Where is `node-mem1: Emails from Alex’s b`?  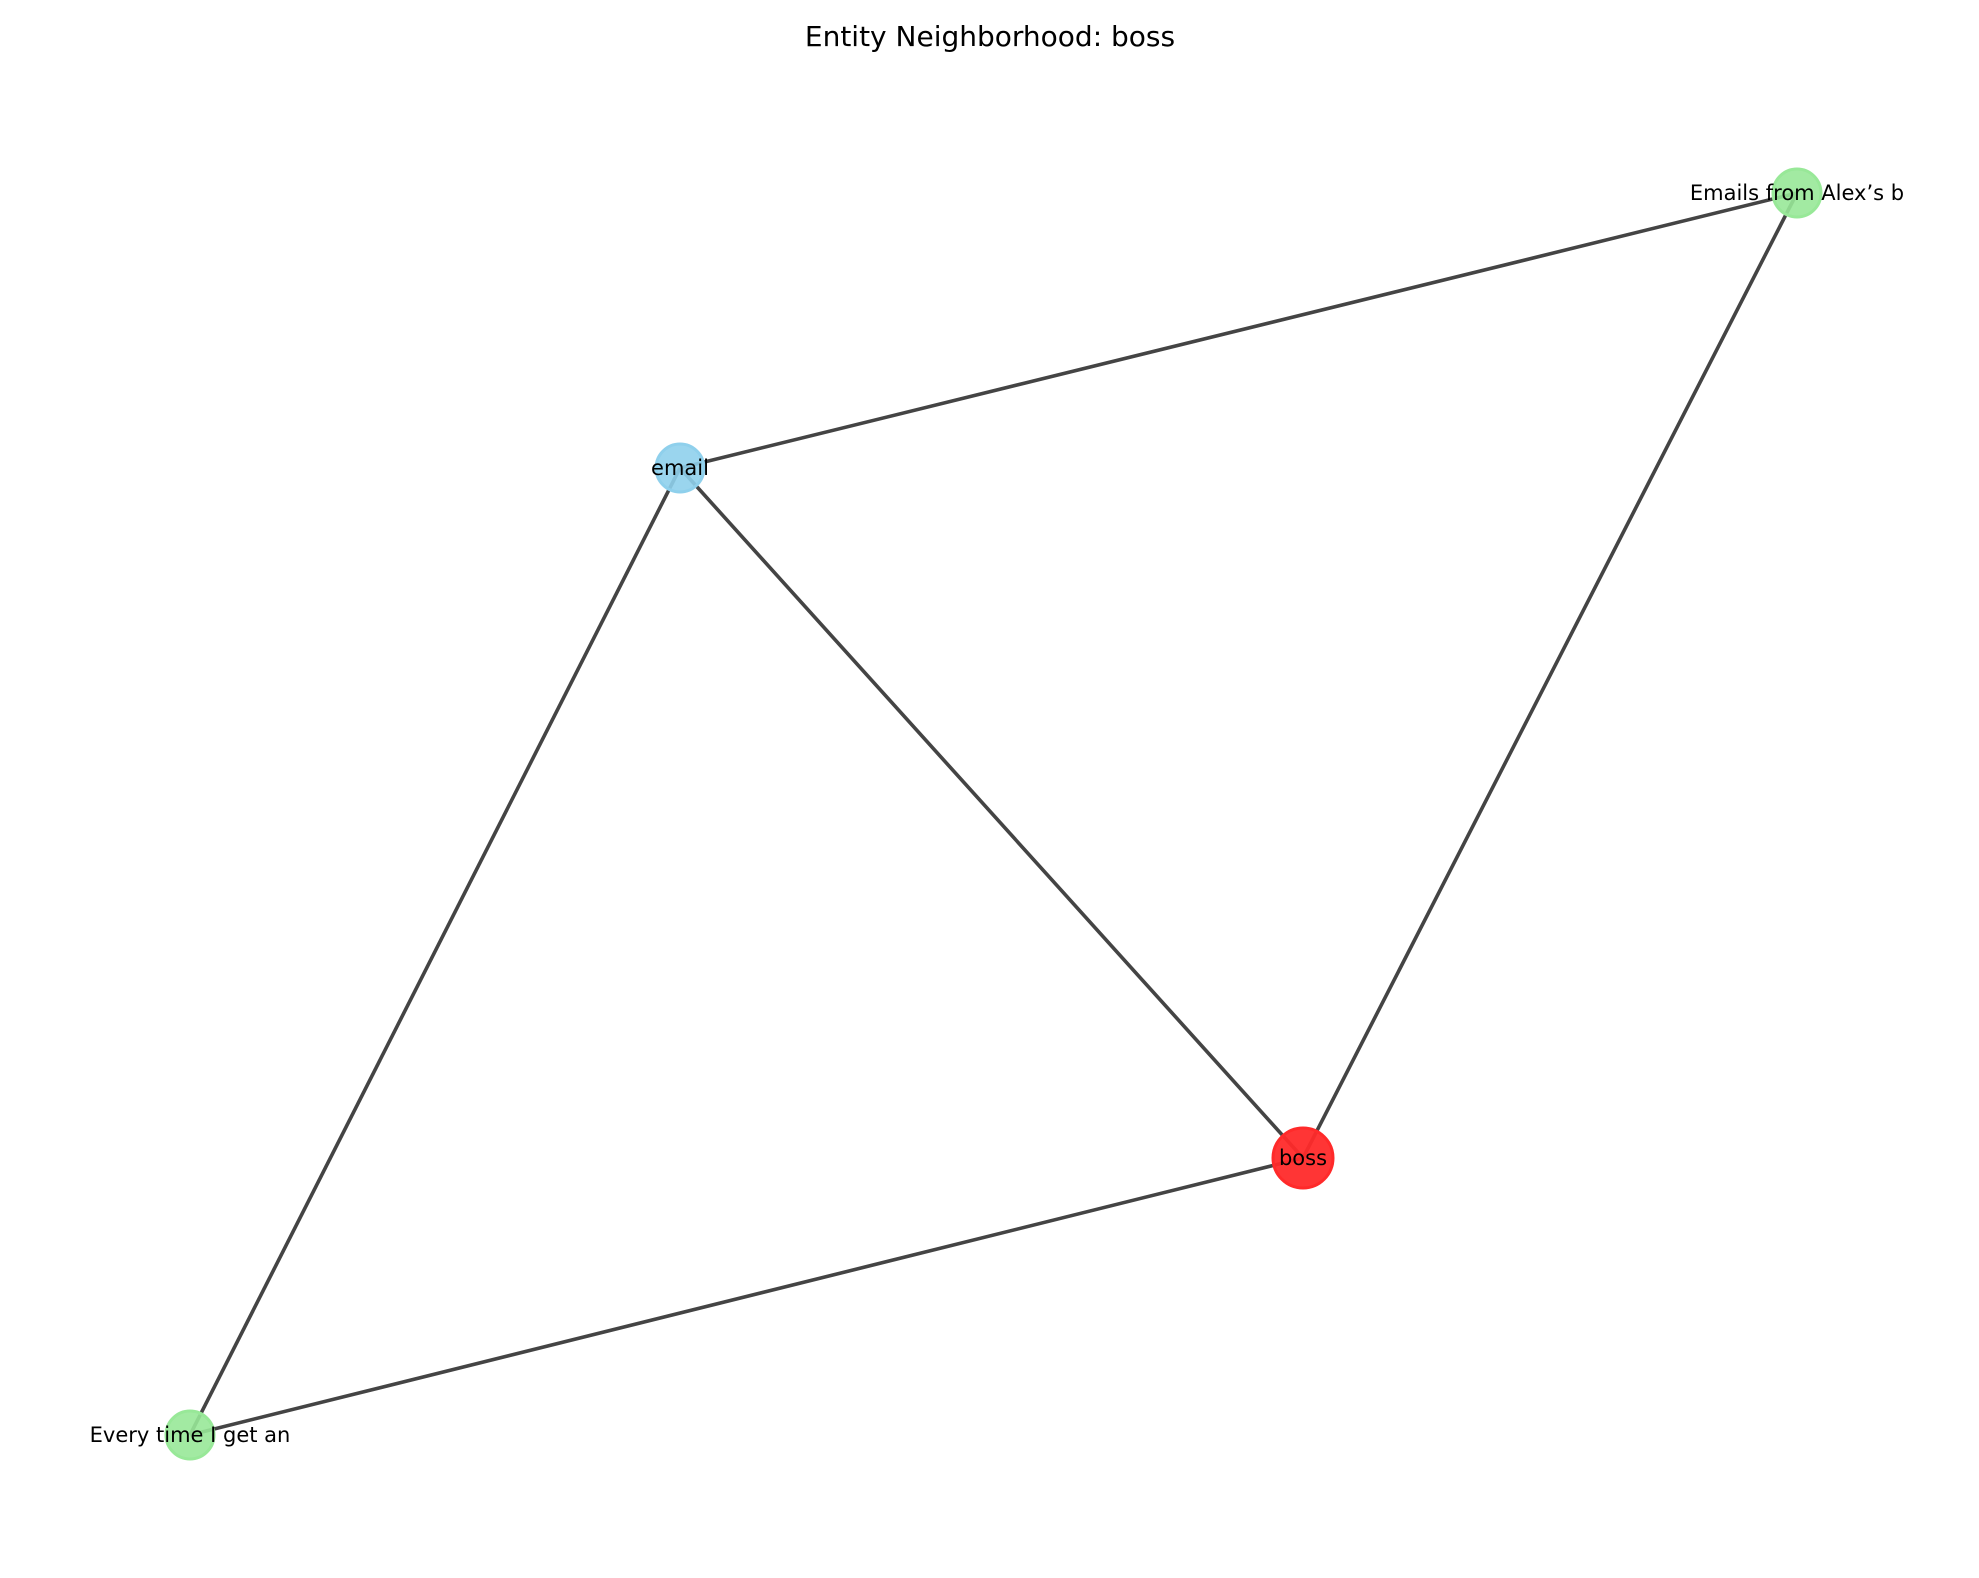 node-mem1: Emails from Alex’s b is located at coordinates (1797, 193).